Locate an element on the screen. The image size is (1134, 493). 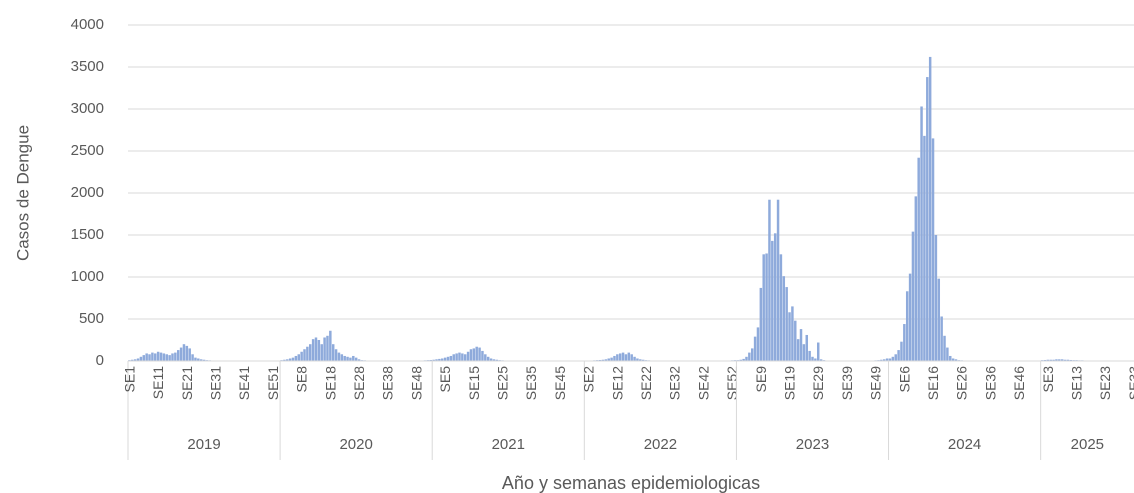
y-tick-label: 0 is located at coordinates (100, 360).